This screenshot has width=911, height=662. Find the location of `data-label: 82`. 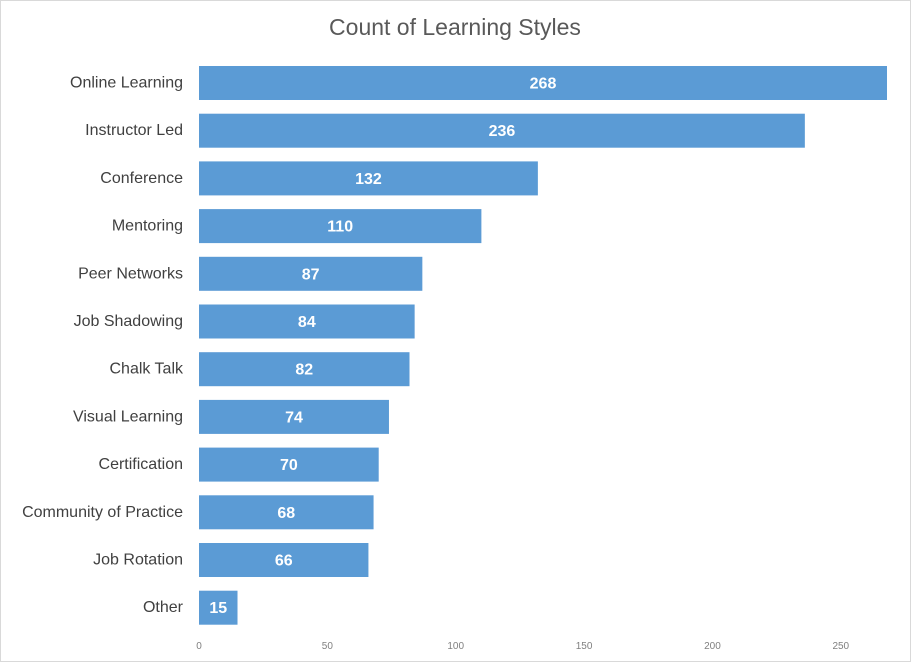

data-label: 82 is located at coordinates (304, 370).